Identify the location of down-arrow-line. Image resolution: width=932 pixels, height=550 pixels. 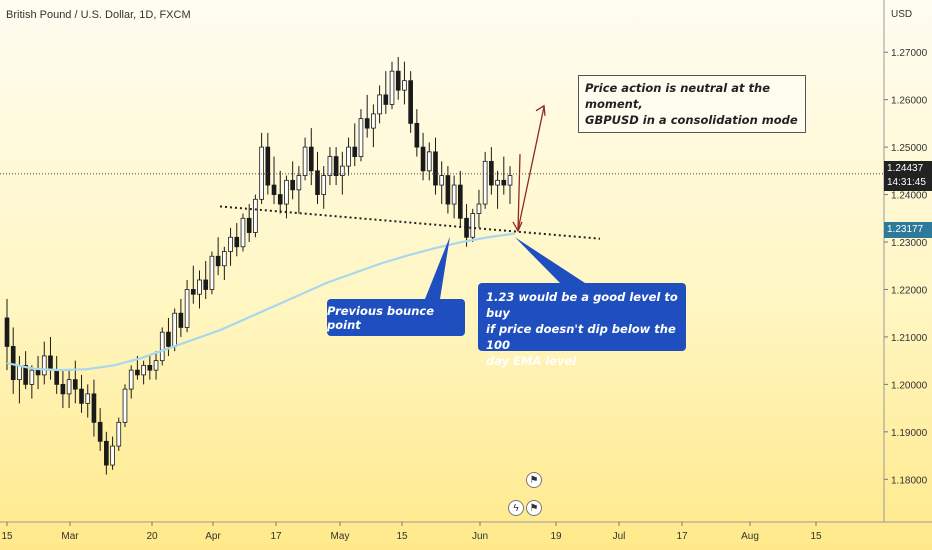
(519, 192).